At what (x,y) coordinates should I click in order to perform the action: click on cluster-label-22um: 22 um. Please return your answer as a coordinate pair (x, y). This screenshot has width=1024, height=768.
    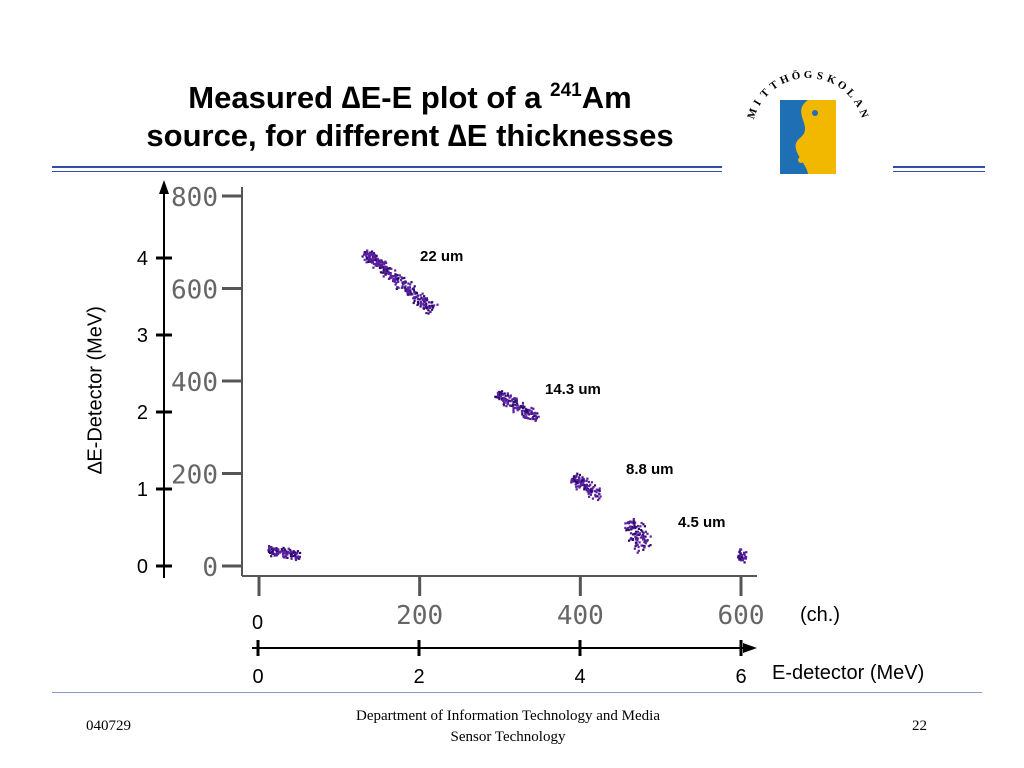
    Looking at the image, I should click on (442, 256).